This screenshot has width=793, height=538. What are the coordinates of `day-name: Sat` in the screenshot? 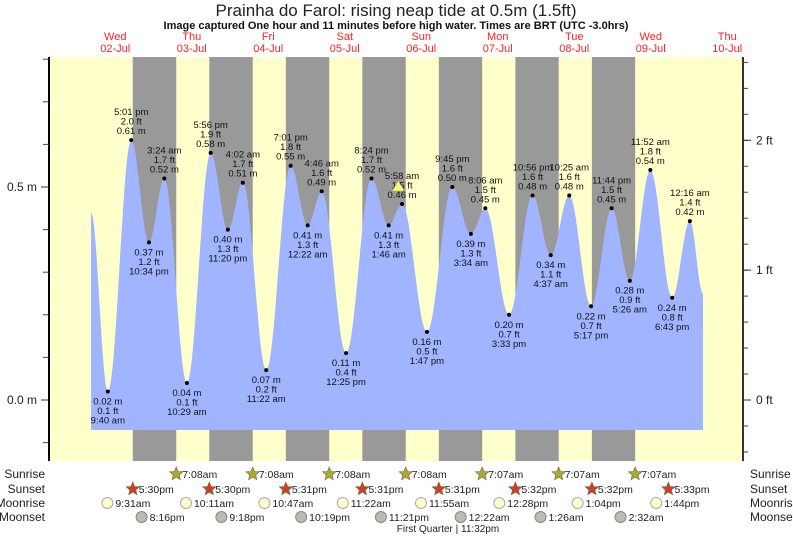 It's located at (344, 37).